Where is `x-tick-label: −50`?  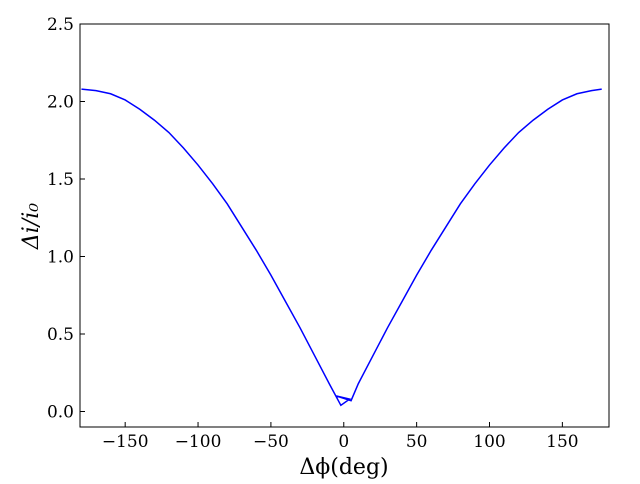 x-tick-label: −50 is located at coordinates (271, 442).